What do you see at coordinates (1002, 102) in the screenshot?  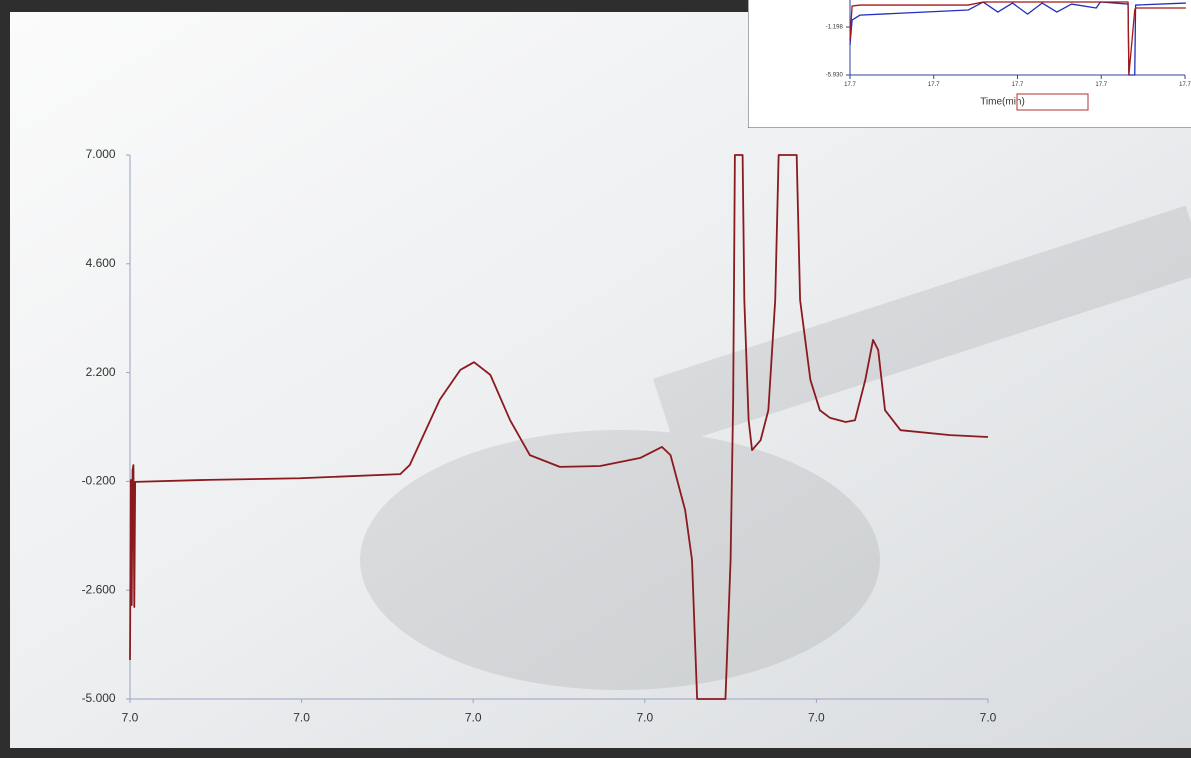 I see `x-axis-label: Time(min)` at bounding box center [1002, 102].